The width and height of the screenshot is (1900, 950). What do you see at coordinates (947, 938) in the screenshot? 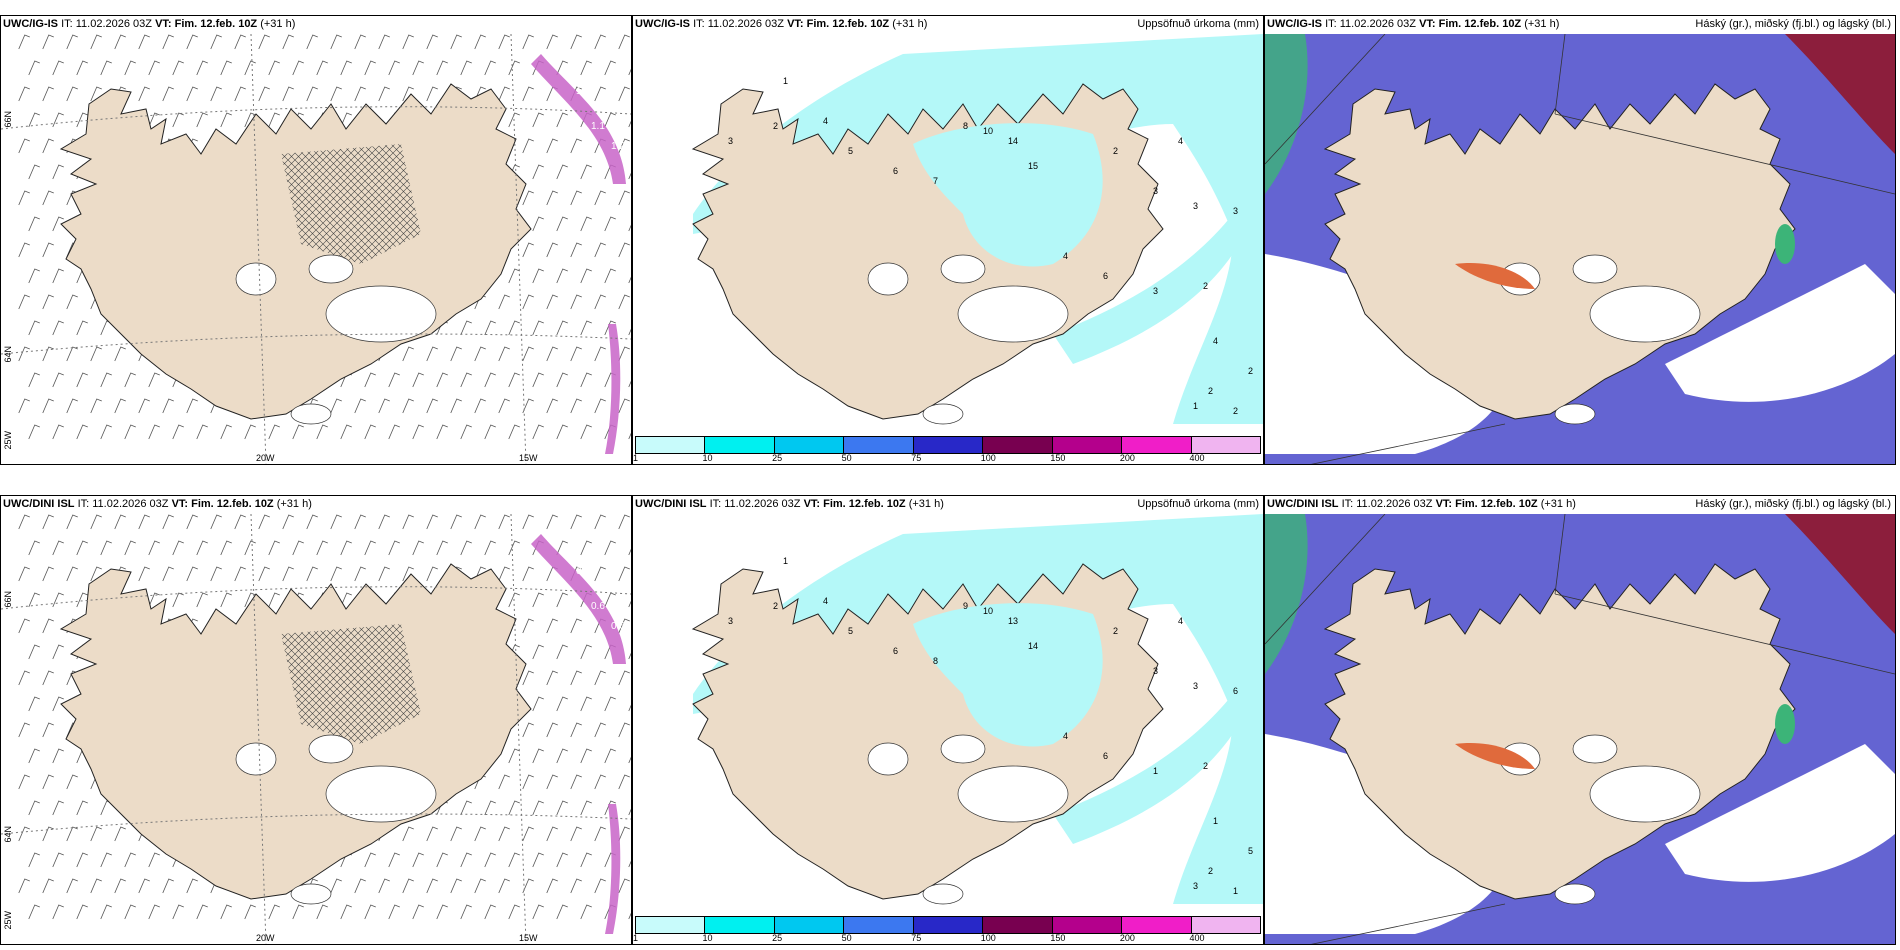
I see `legend-ticks: 1 10 25 50 75 100 150 200 400` at bounding box center [947, 938].